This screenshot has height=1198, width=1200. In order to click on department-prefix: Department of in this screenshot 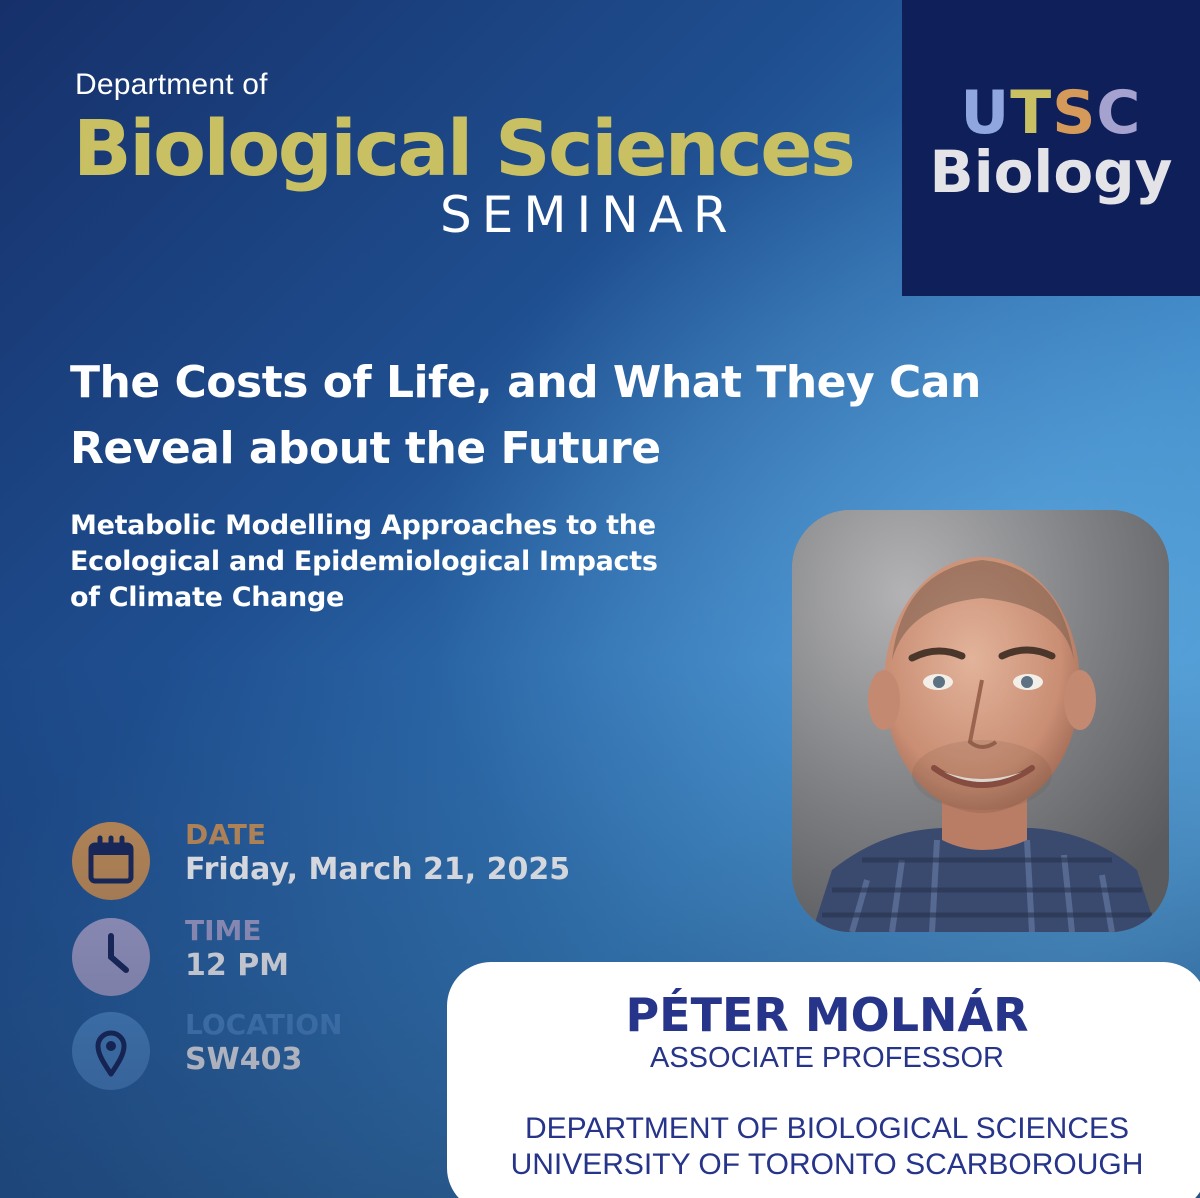, I will do `click(171, 84)`.